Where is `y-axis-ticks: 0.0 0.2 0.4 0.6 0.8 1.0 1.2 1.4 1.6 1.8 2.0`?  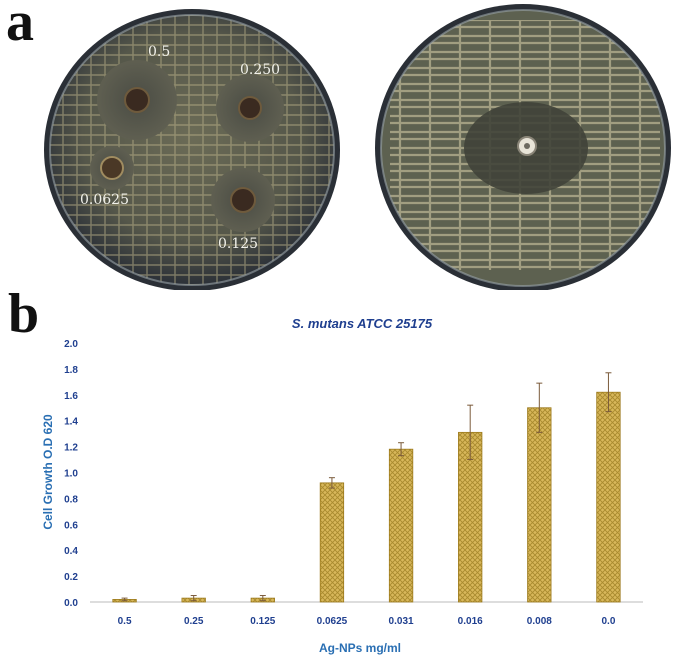 y-axis-ticks: 0.0 0.2 0.4 0.6 0.8 1.0 1.2 1.4 1.6 1.8 2.0 is located at coordinates (71, 474).